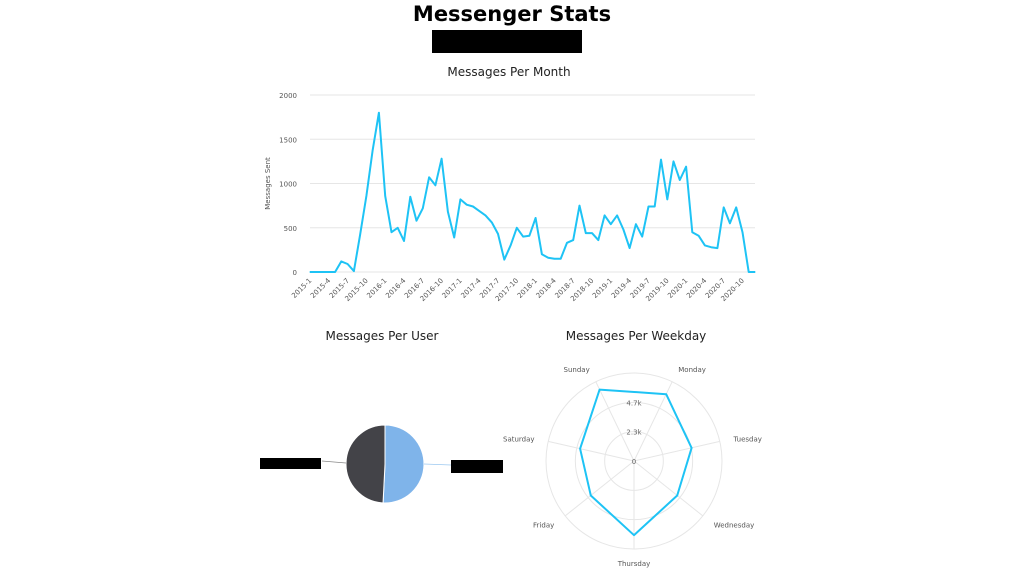  What do you see at coordinates (288, 185) in the screenshot?
I see `y-tick-label: 1000` at bounding box center [288, 185].